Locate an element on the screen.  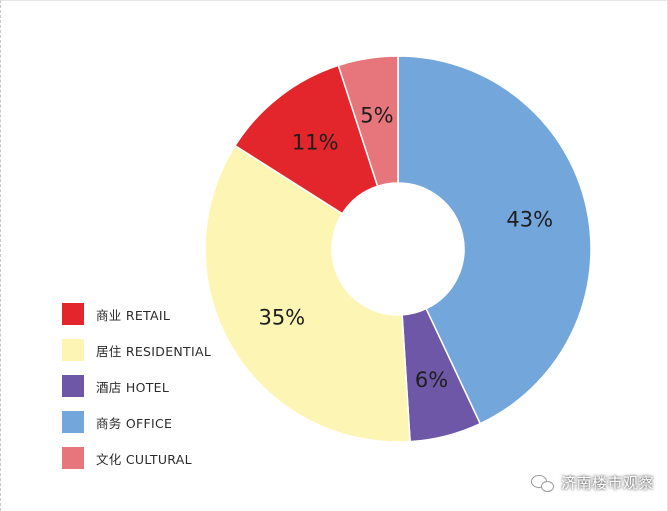
legend-label-retail: 商业 RETAIL is located at coordinates (133, 315).